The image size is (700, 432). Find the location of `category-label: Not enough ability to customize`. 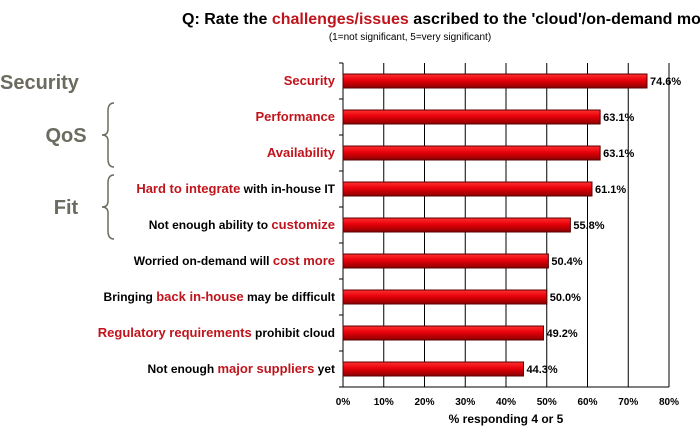

category-label: Not enough ability to customize is located at coordinates (242, 224).